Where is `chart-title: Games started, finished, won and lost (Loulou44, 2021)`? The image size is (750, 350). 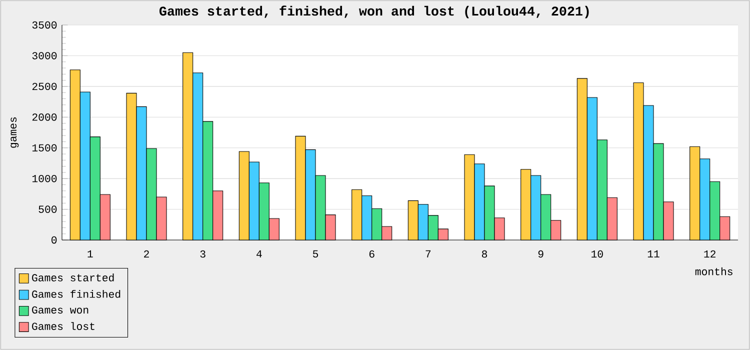
chart-title: Games started, finished, won and lost (Loulou44, 2021) is located at coordinates (374, 12).